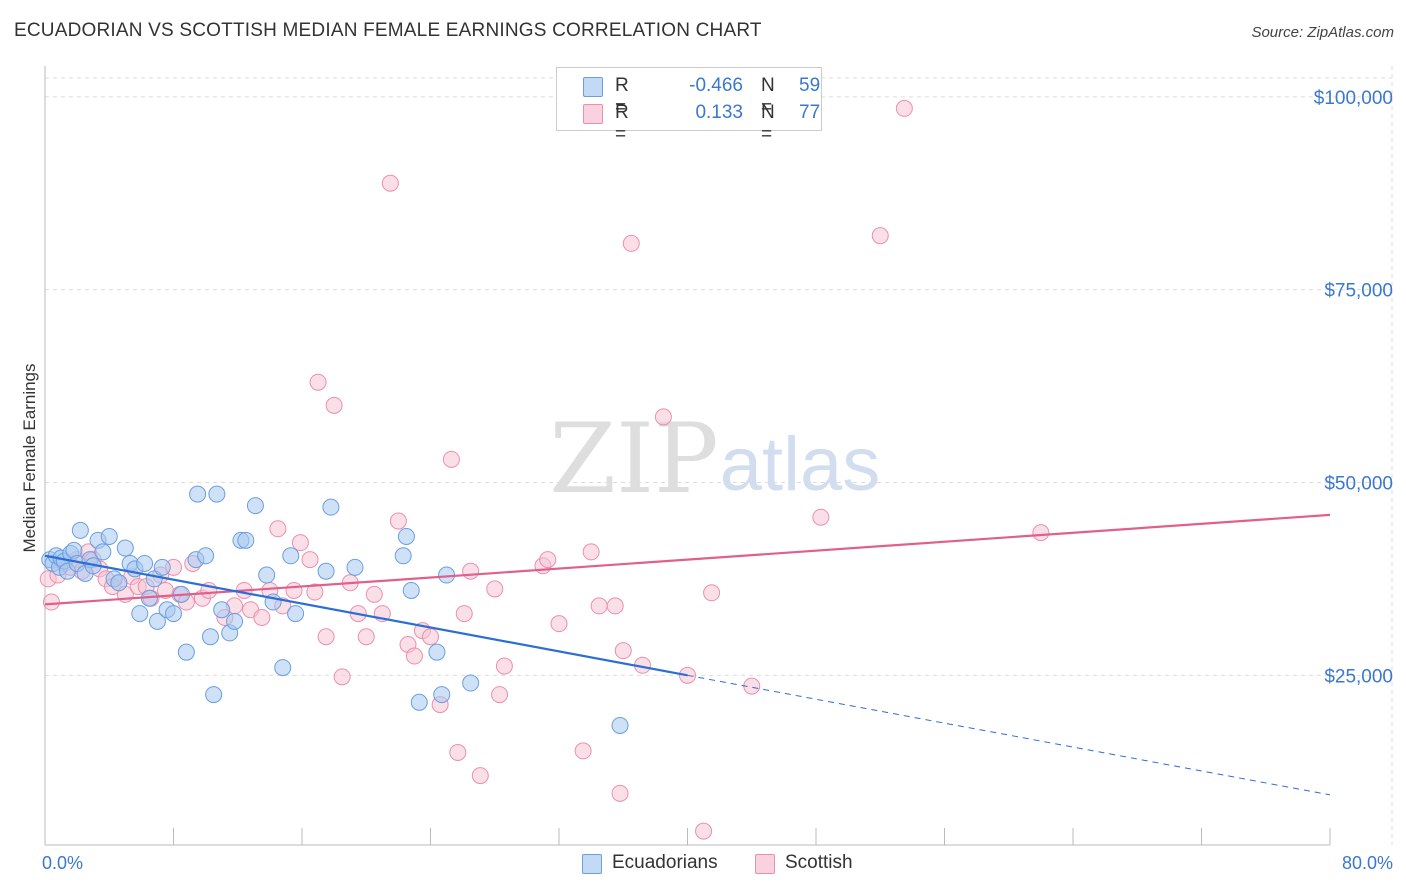 This screenshot has width=1406, height=892. I want to click on watermark-zip: ZIP, so click(633, 459).